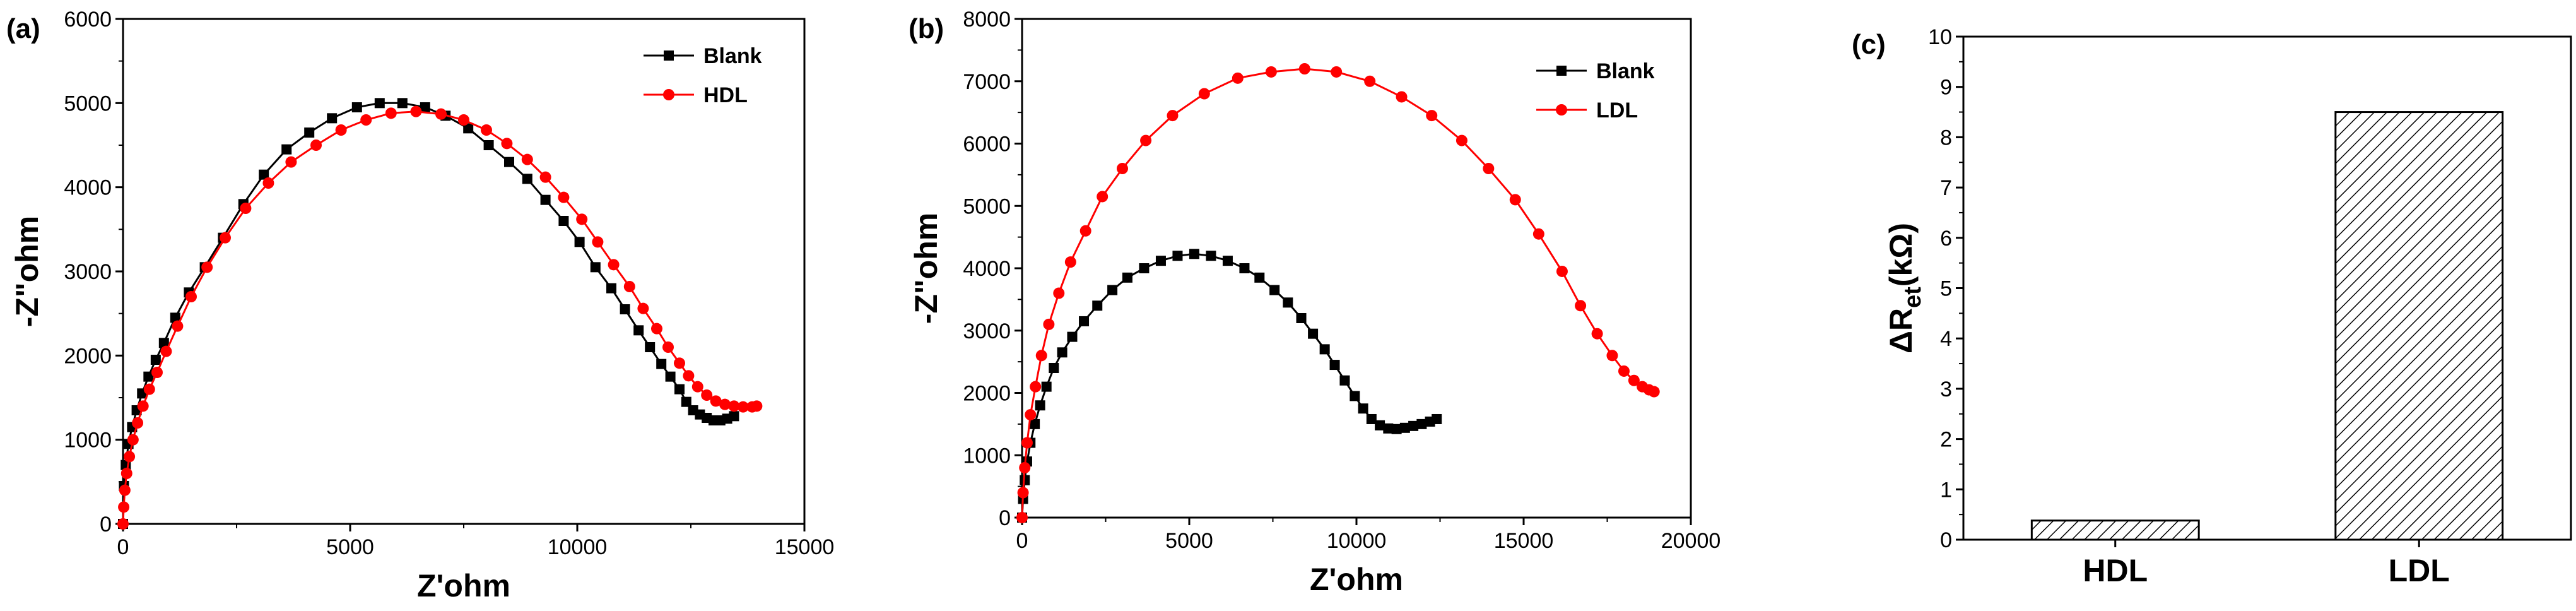 This screenshot has height=611, width=2576. Describe the element at coordinates (668, 95) in the screenshot. I see `panel-a-legend-marker-hdl` at that location.